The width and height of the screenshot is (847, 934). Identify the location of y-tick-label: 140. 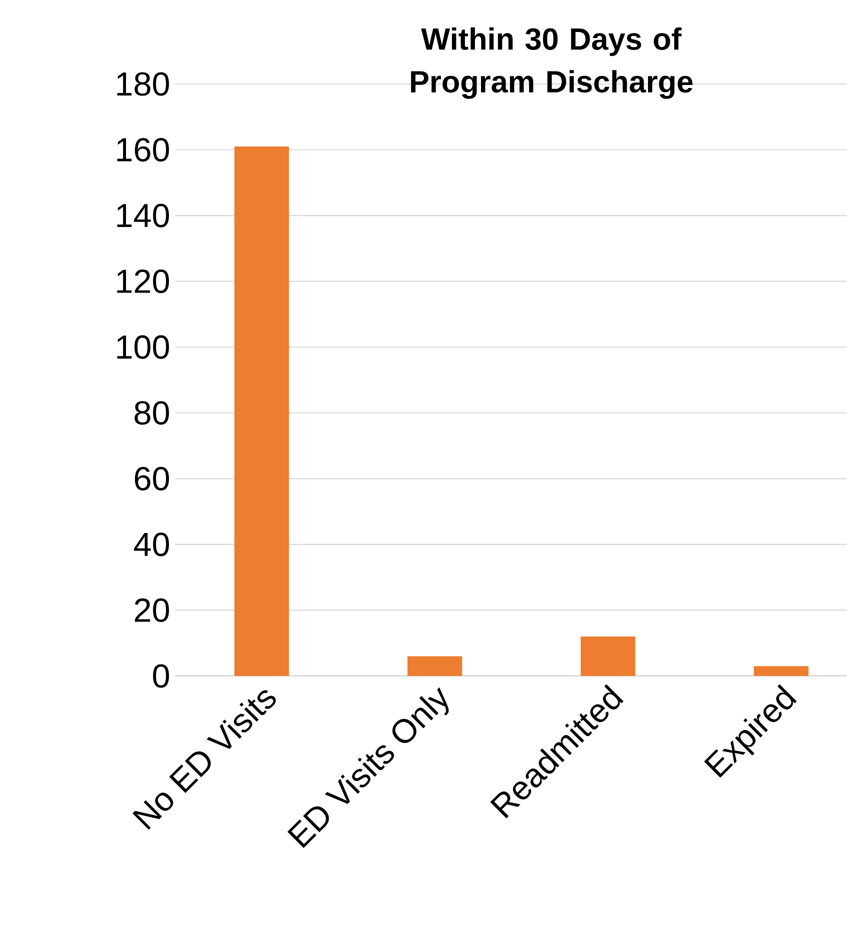
(143, 216).